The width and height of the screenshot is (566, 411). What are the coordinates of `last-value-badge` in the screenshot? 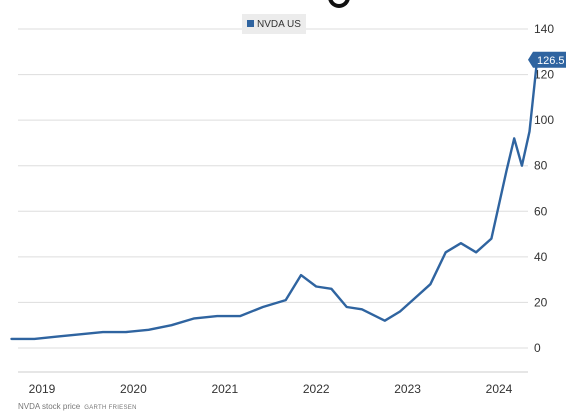 It's located at (547, 59).